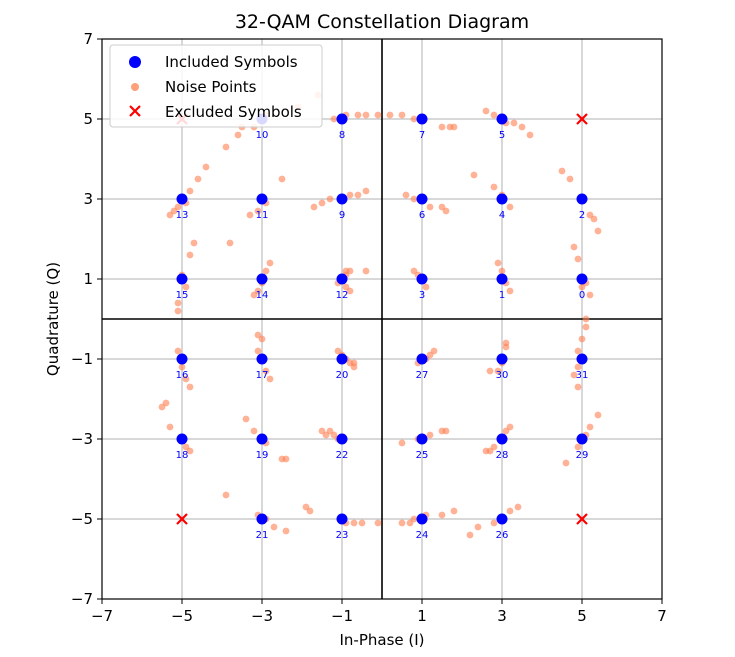 The image size is (735, 657). Describe the element at coordinates (502, 455) in the screenshot. I see `symbol-label: 28` at that location.